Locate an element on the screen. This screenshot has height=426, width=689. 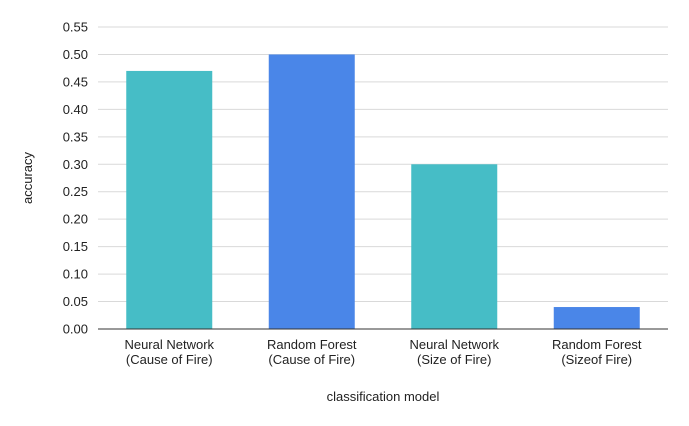
y-tick-label: 0.10 is located at coordinates (75, 274).